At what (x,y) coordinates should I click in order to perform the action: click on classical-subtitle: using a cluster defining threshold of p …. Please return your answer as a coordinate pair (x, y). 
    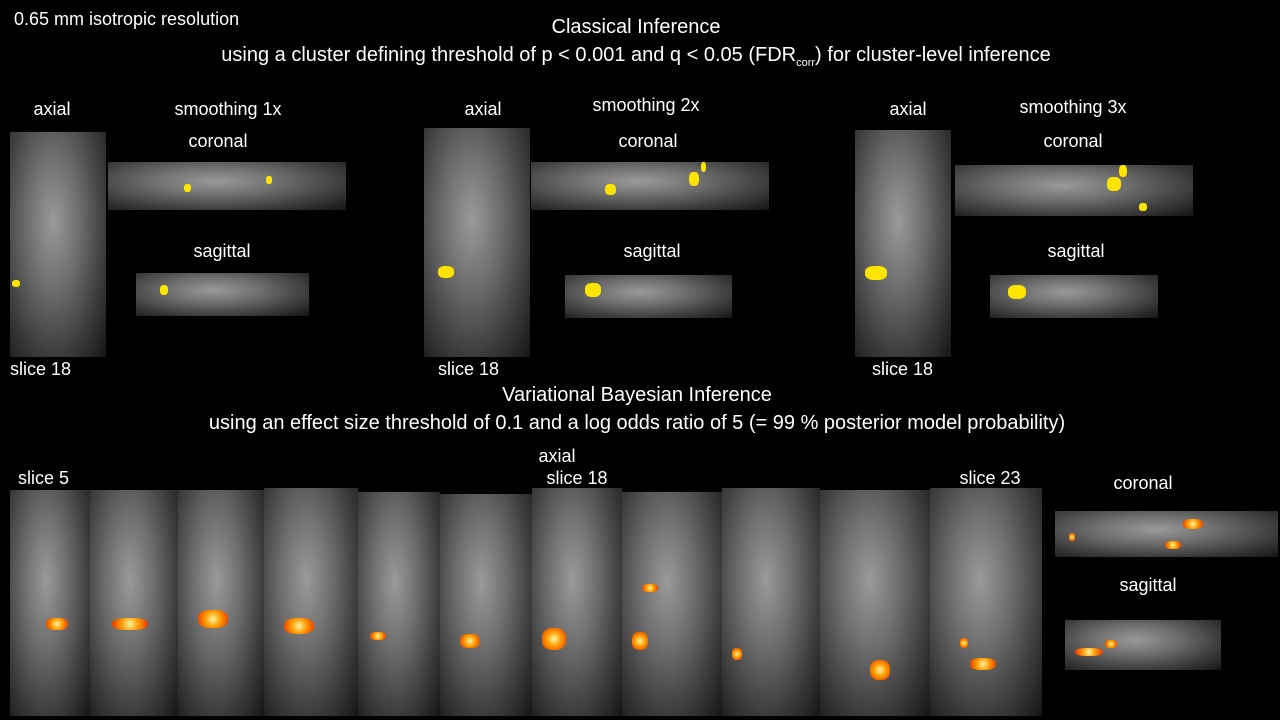
    Looking at the image, I should click on (635, 57).